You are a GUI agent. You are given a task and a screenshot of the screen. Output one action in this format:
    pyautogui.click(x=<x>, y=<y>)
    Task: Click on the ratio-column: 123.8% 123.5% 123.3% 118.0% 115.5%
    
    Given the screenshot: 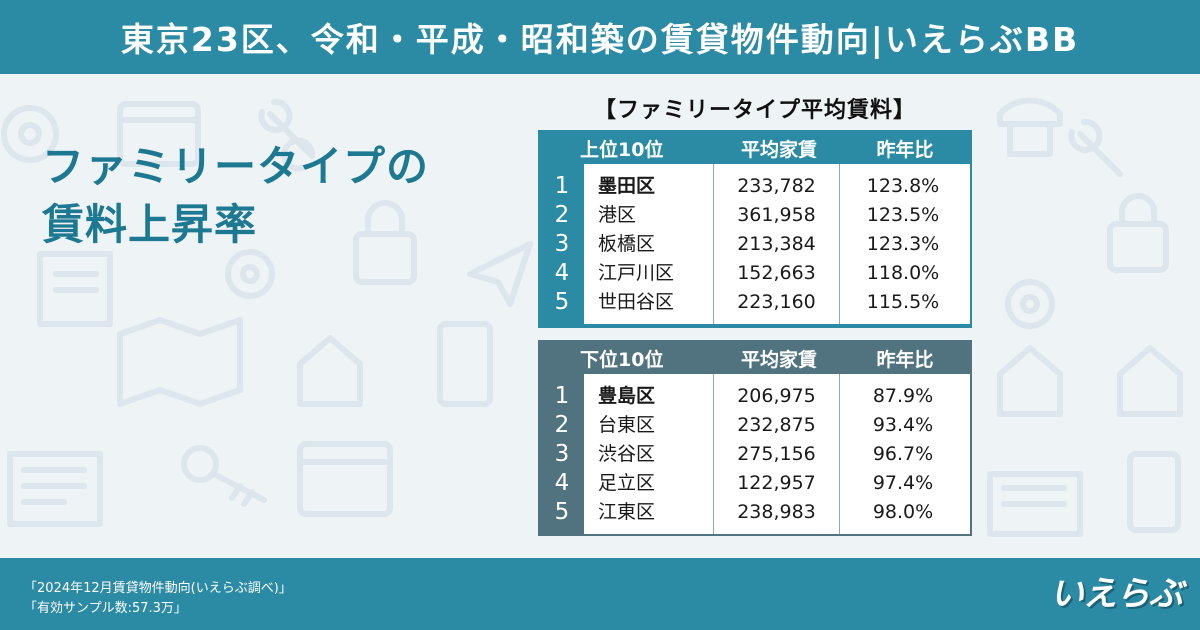 What is the action you would take?
    pyautogui.click(x=903, y=244)
    